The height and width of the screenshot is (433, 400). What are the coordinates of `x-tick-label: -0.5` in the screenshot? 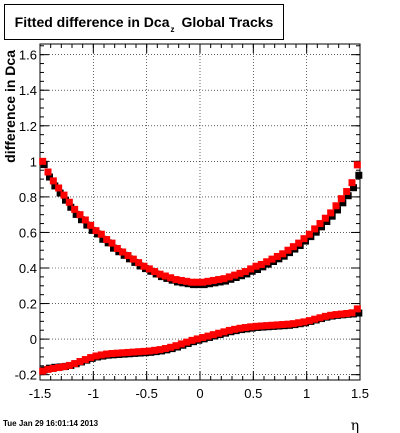 It's located at (146, 393).